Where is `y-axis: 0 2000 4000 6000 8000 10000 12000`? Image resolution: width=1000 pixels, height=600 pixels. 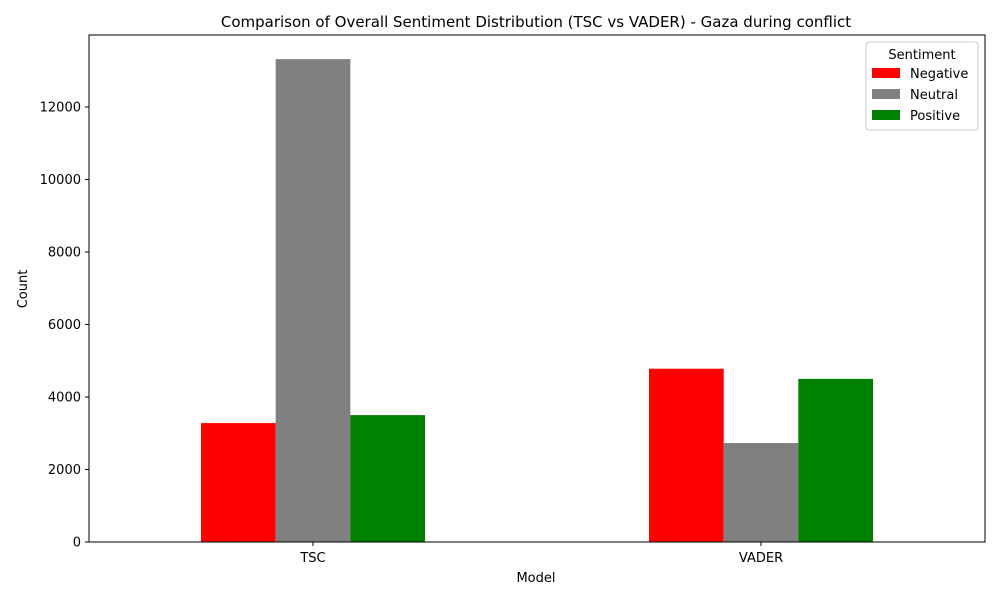 y-axis: 0 2000 4000 6000 8000 10000 12000 is located at coordinates (64, 325).